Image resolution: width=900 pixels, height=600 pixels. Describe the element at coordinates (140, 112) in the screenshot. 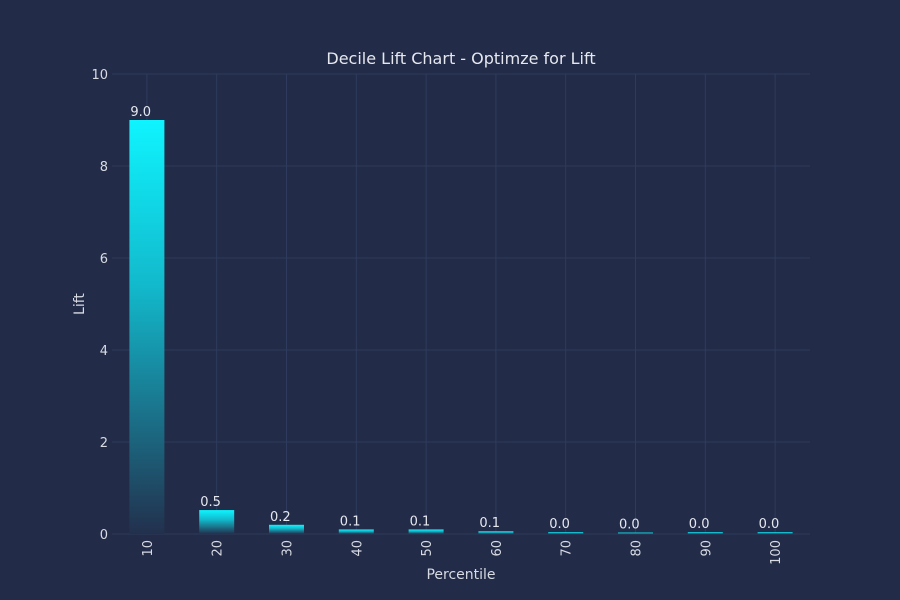

I see `data-label-10: 9.0` at that location.